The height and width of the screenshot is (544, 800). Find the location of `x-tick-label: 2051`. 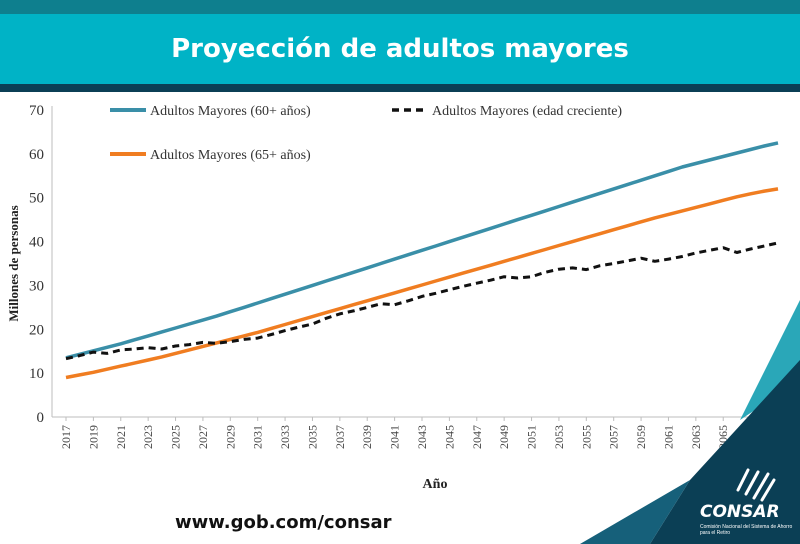

x-tick-label: 2051 is located at coordinates (532, 437).